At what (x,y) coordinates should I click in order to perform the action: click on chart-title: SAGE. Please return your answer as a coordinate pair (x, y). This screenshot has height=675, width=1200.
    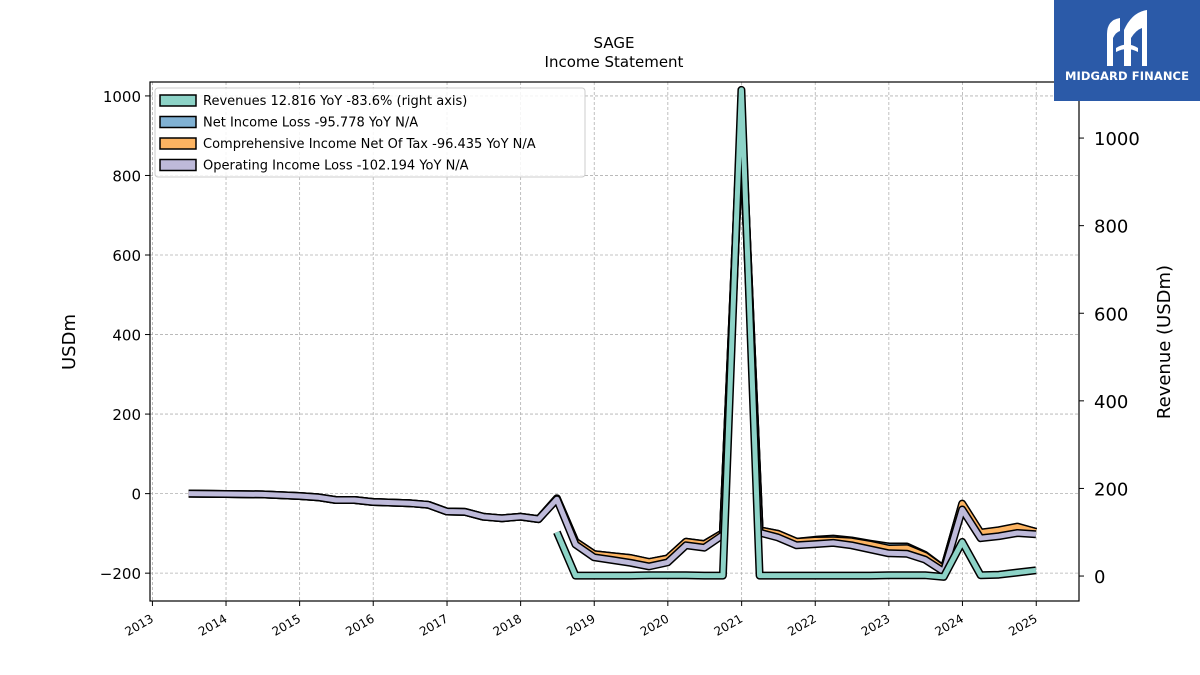
    Looking at the image, I should click on (614, 43).